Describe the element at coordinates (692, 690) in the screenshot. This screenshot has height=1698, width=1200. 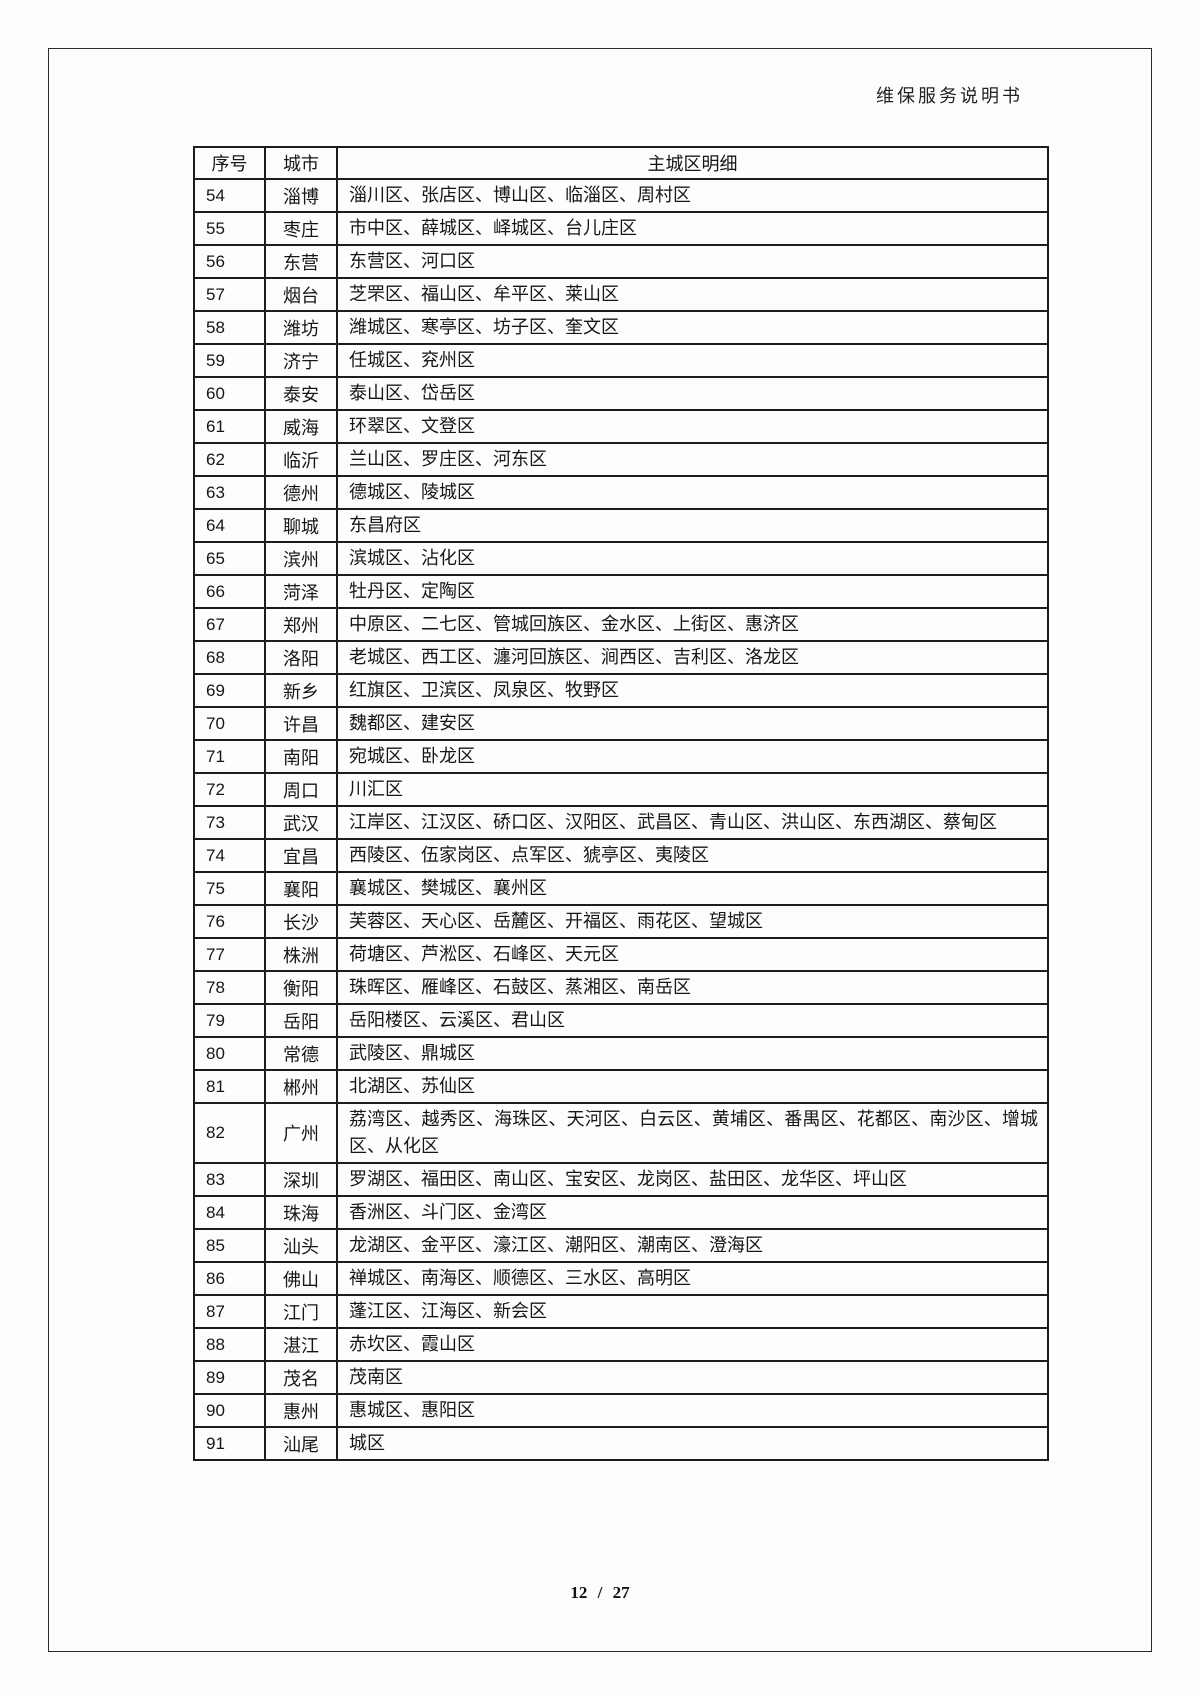
I see `row-districts-cell: 红旗区、卫滨区、凤泉区、牧野区` at that location.